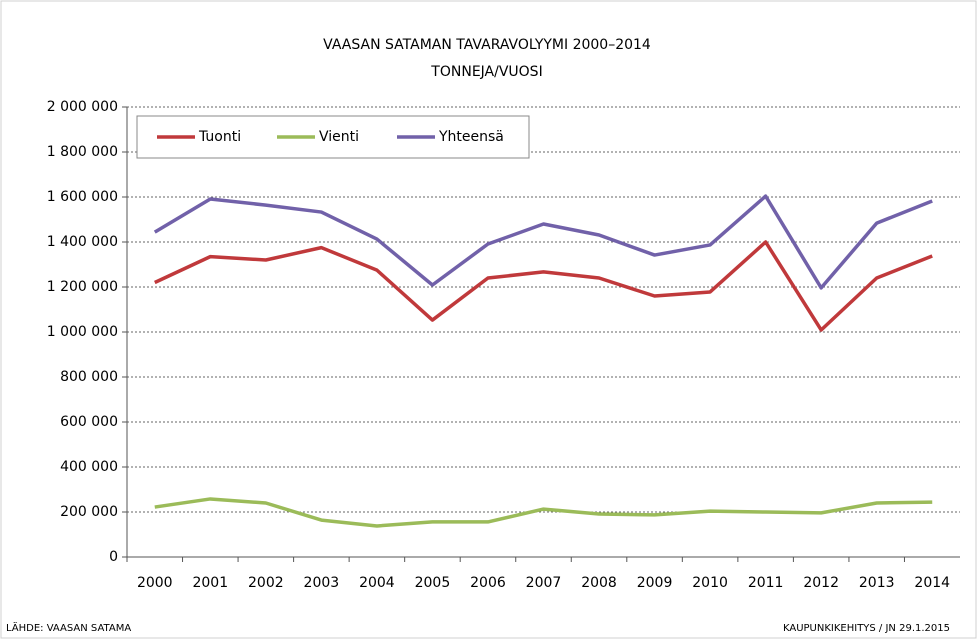 The image size is (977, 643). I want to click on x-tick-label: 2009, so click(655, 583).